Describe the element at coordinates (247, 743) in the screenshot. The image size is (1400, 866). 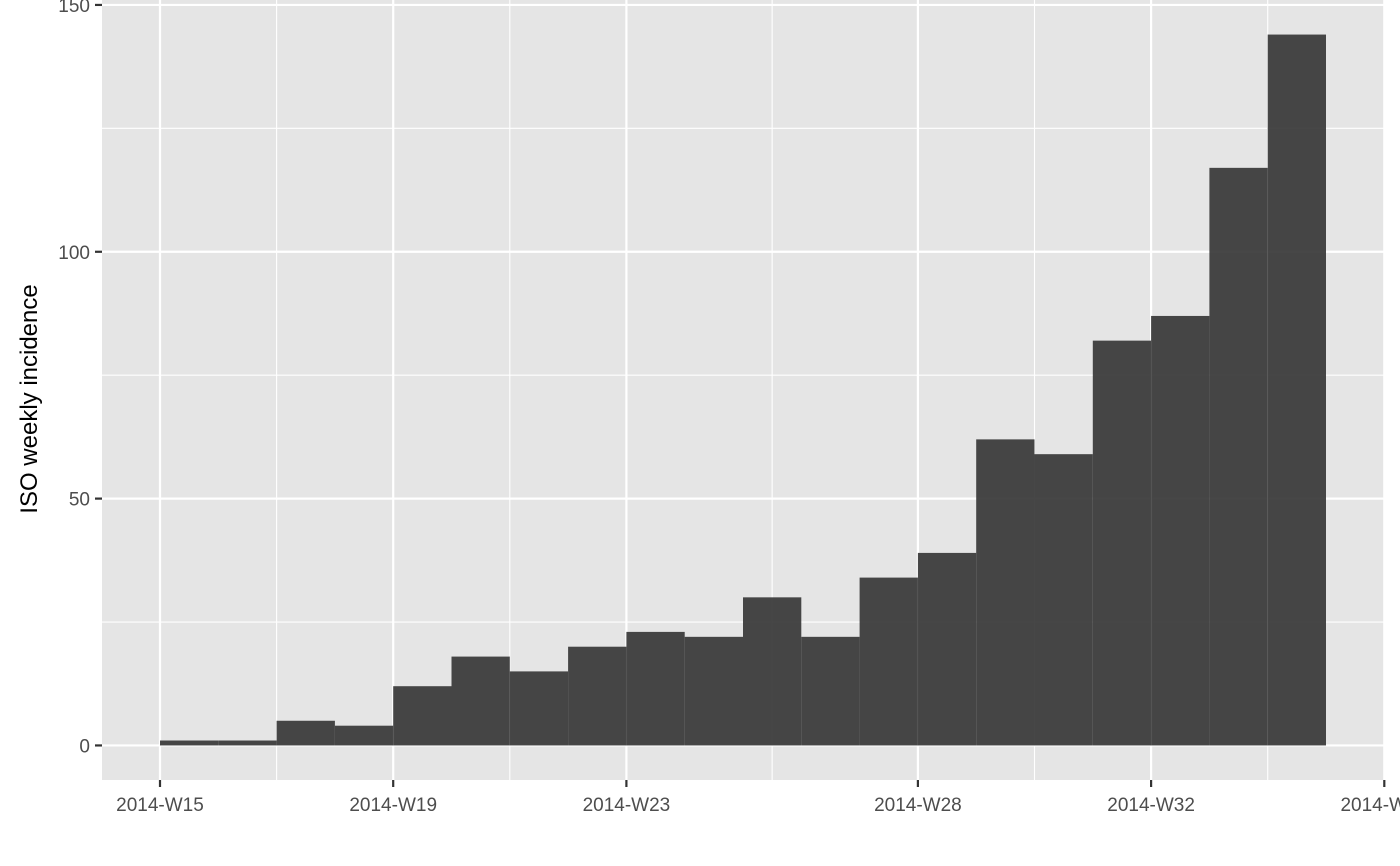
I see `bar-2014-W16` at that location.